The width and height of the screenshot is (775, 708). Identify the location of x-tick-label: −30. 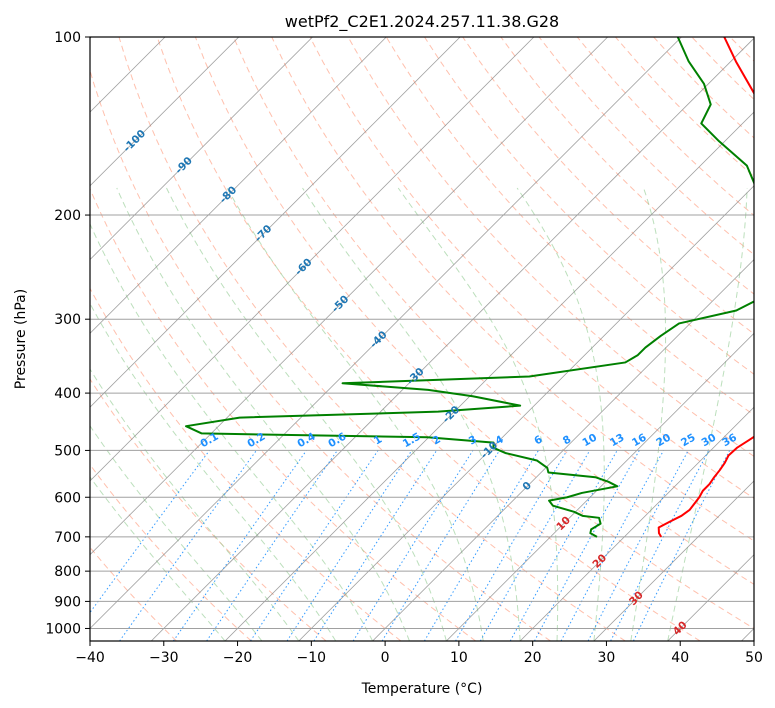
(164, 658).